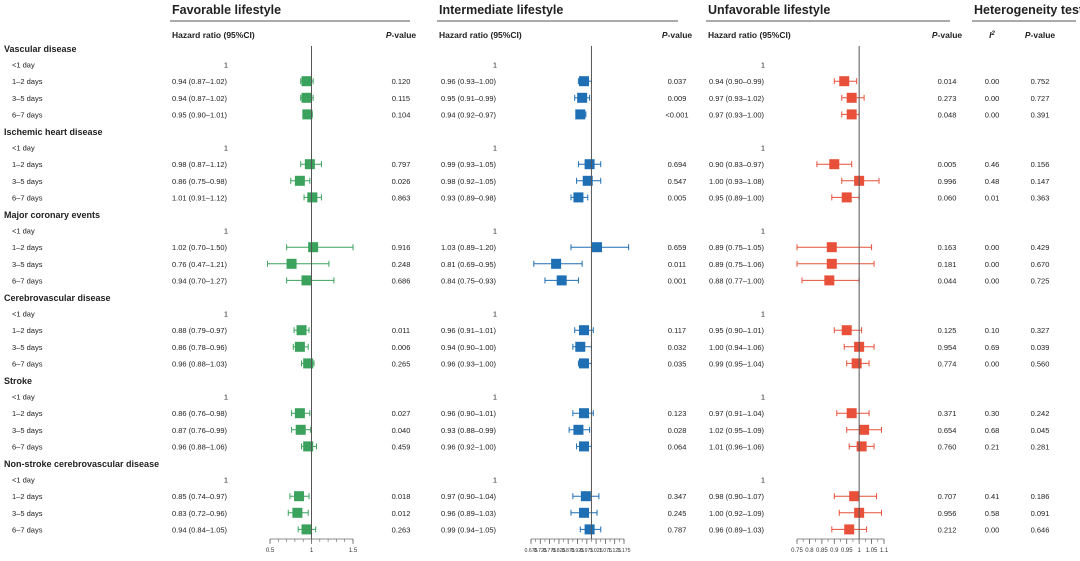  Describe the element at coordinates (401, 430) in the screenshot. I see `p-value-fav: 0.040` at that location.